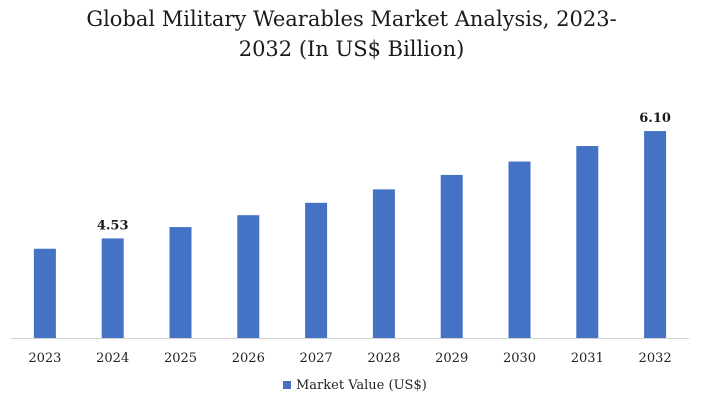  Describe the element at coordinates (655, 358) in the screenshot. I see `x-tick-label-2032: 2032` at that location.